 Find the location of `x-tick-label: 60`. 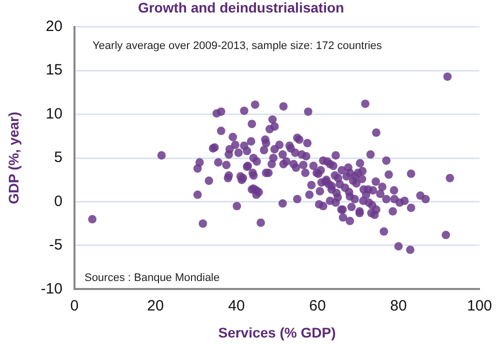

x-tick-label: 60 is located at coordinates (317, 305).